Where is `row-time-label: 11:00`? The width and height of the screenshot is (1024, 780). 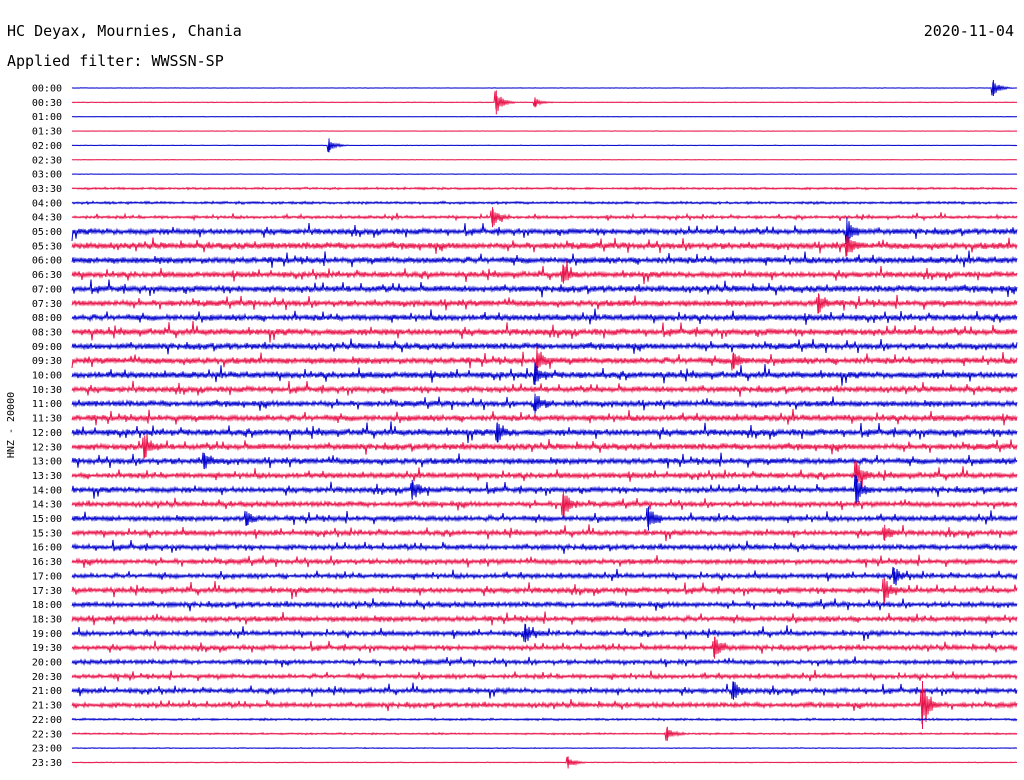
row-time-label: 11:00 is located at coordinates (47, 404).